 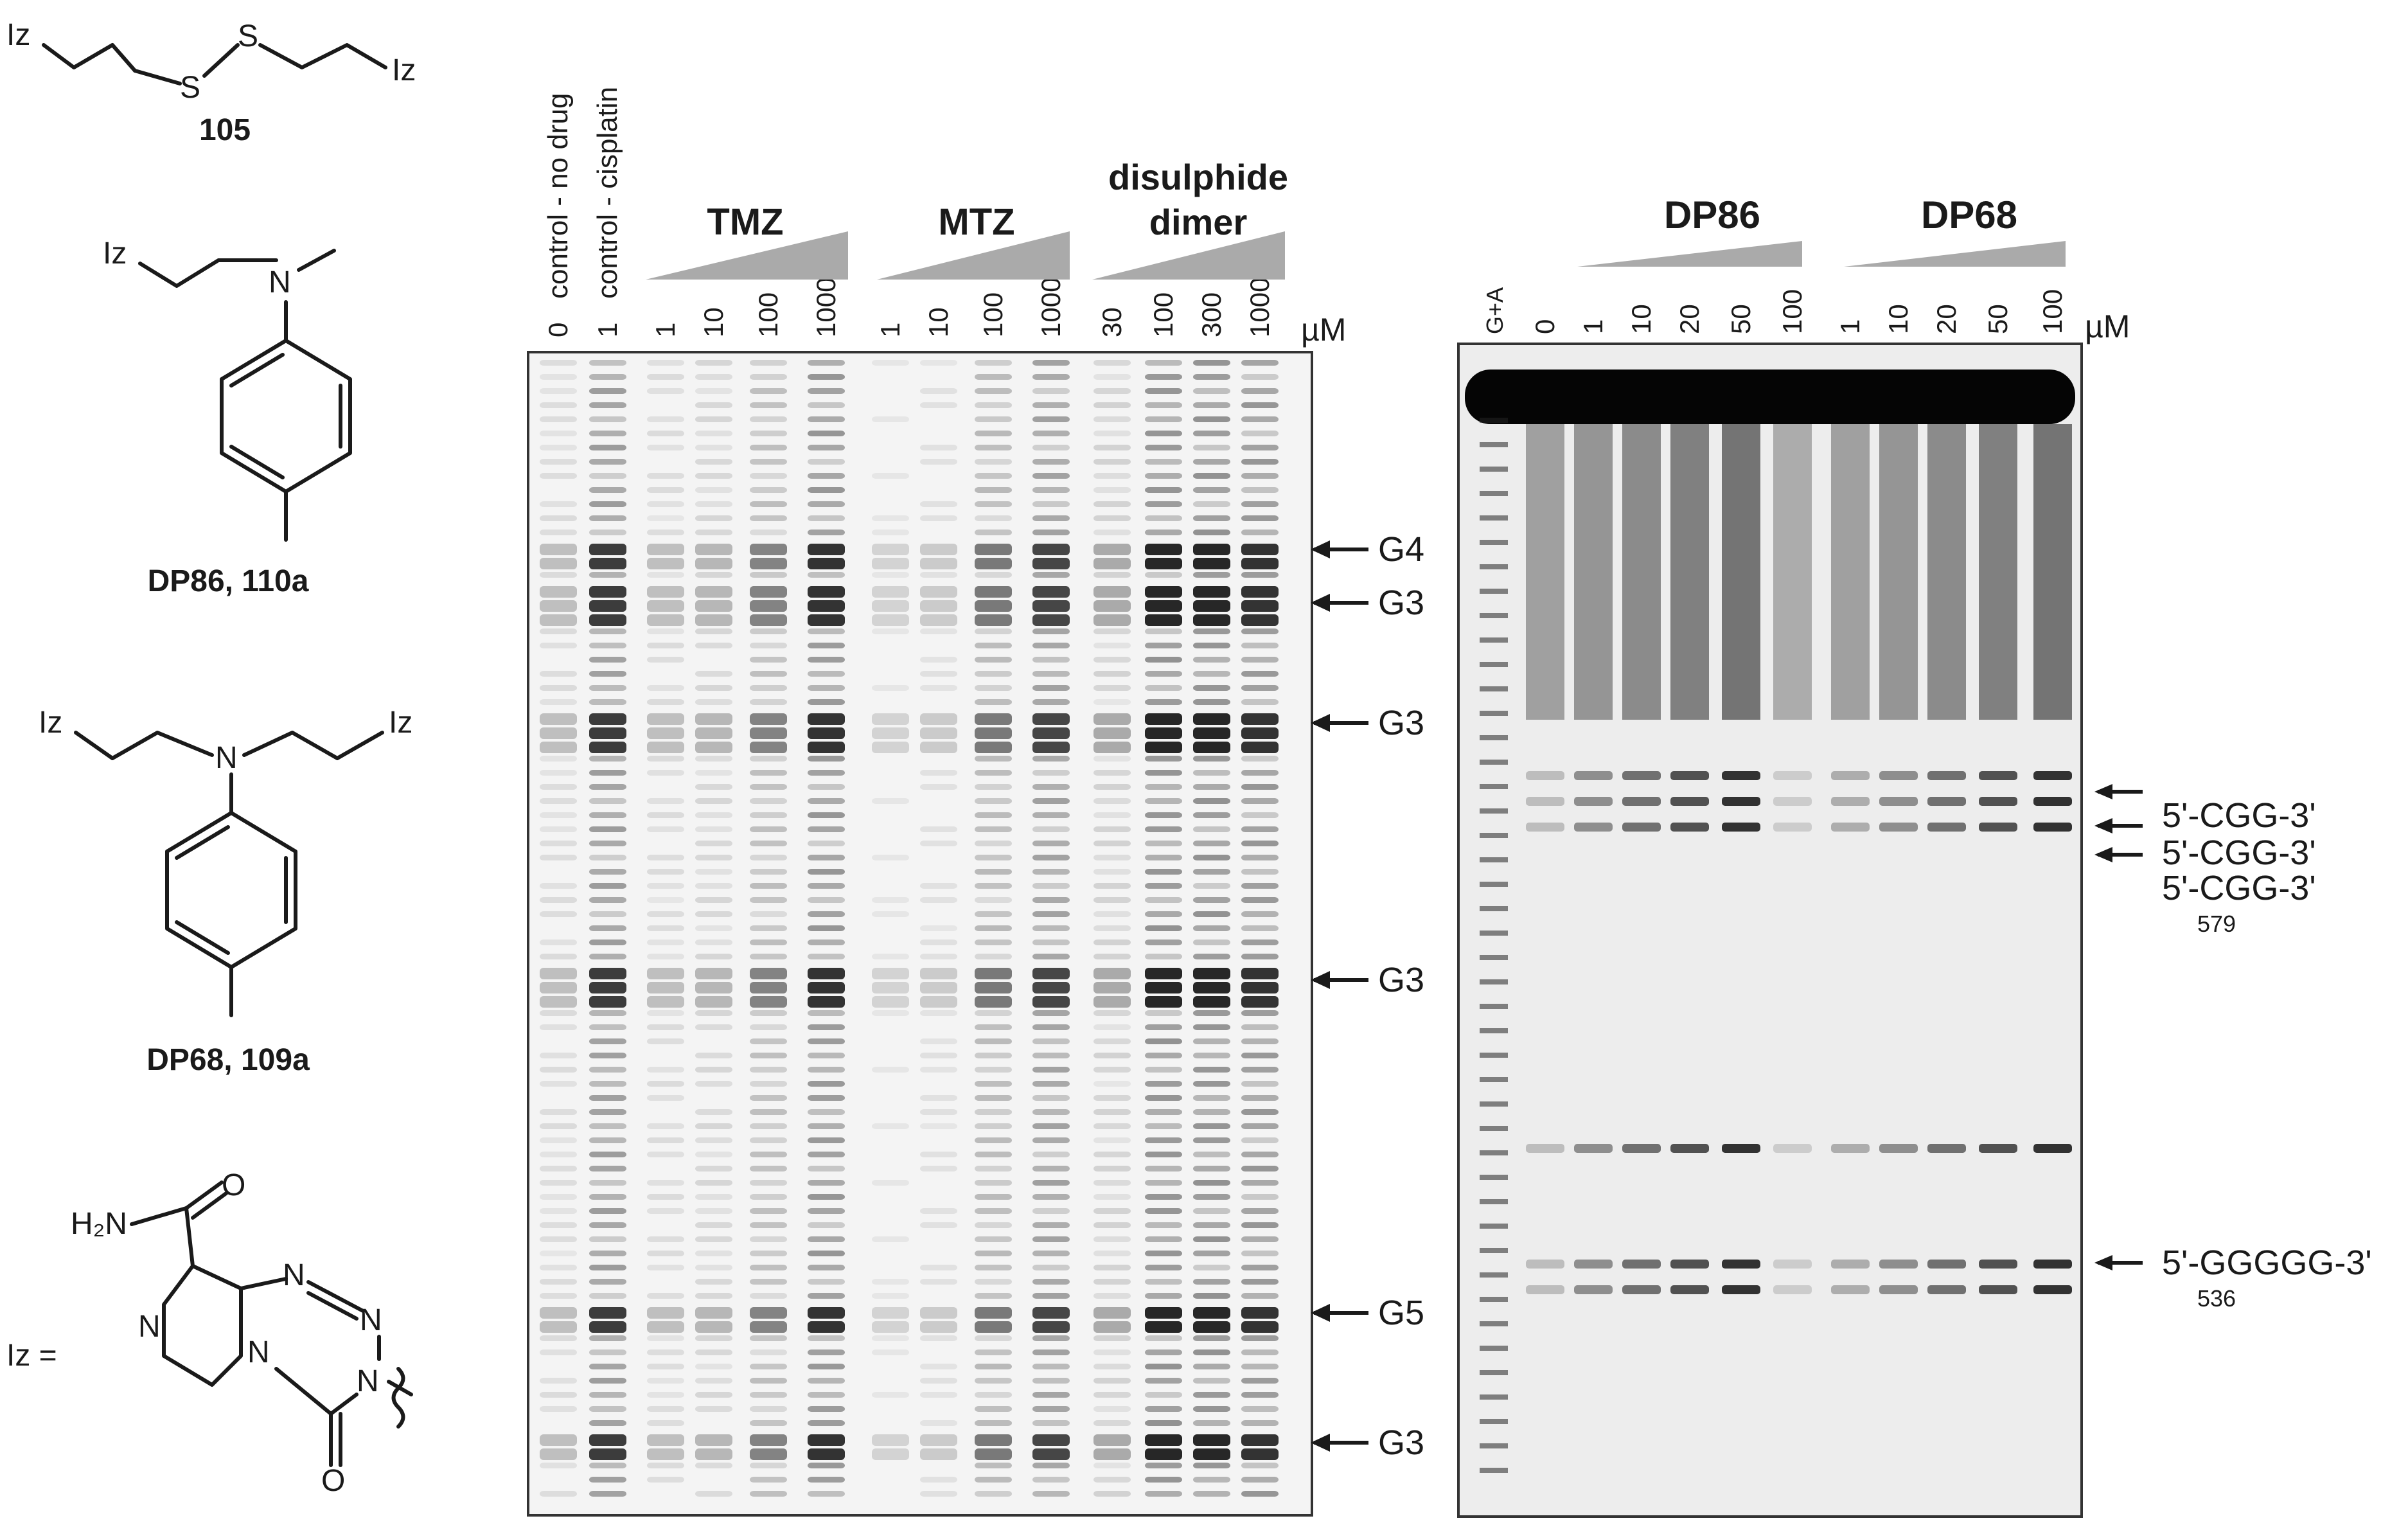 I want to click on arrow-head, so click(x=1320, y=1443).